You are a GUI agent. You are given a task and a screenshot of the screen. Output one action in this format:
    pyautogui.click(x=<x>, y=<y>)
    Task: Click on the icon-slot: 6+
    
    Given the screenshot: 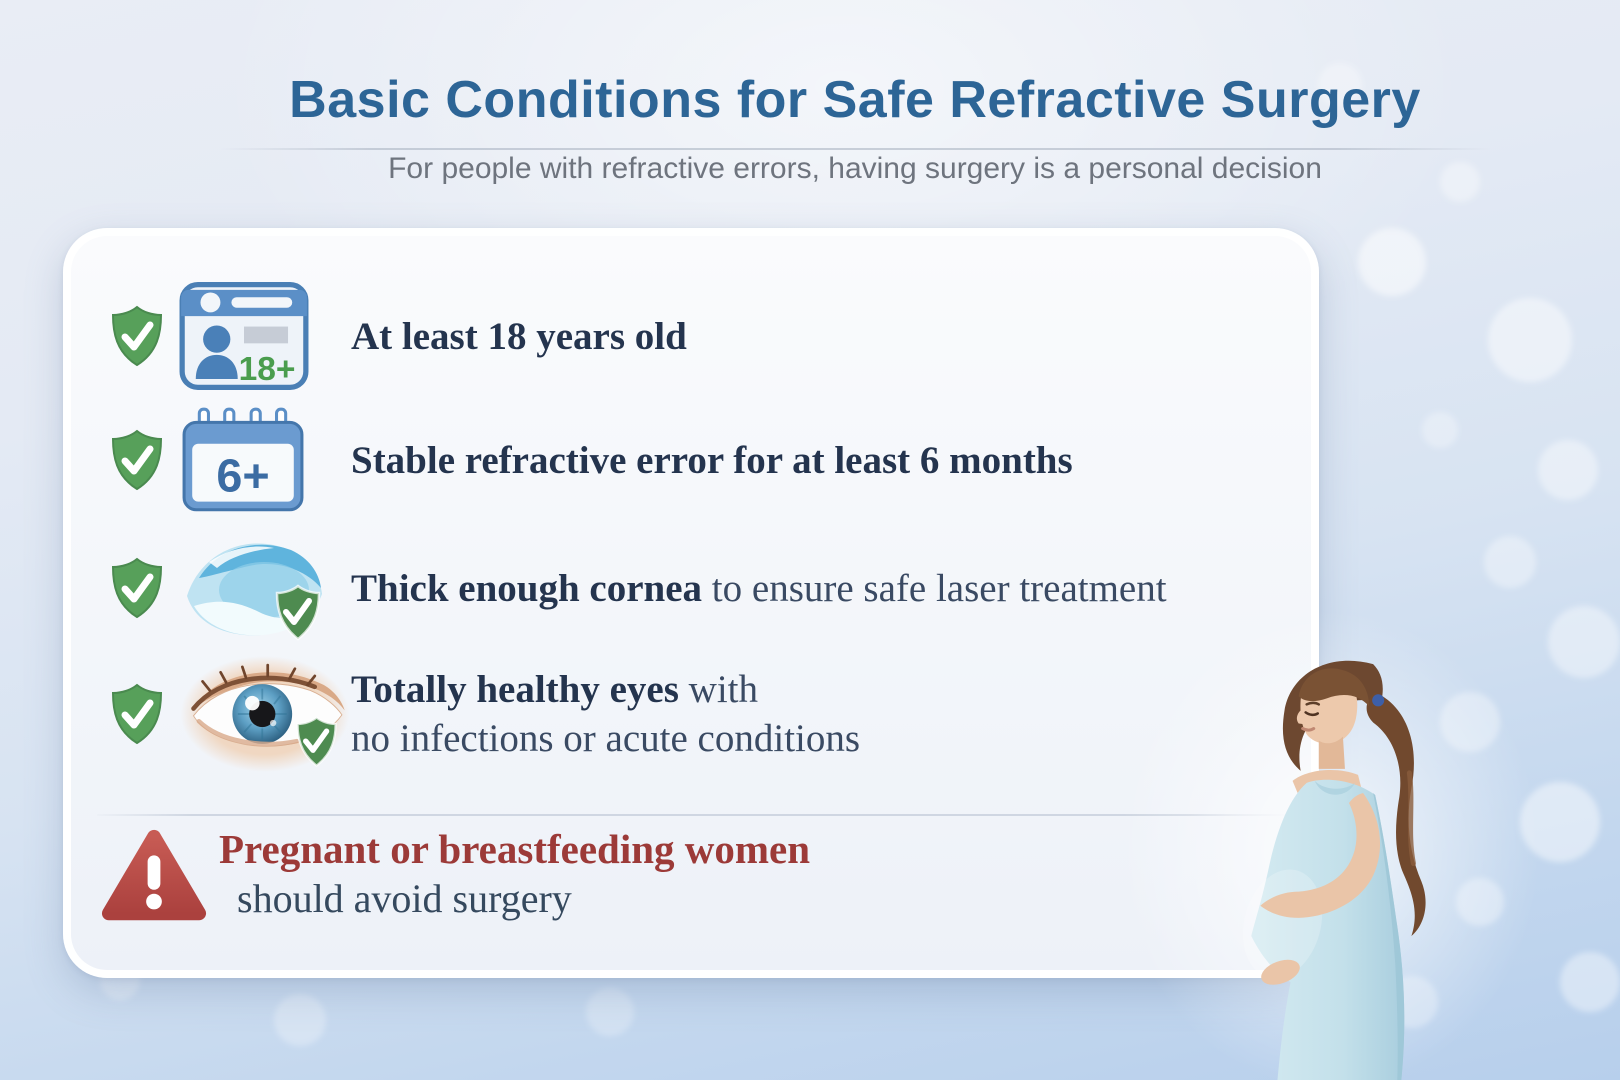 What is the action you would take?
    pyautogui.click(x=265, y=460)
    